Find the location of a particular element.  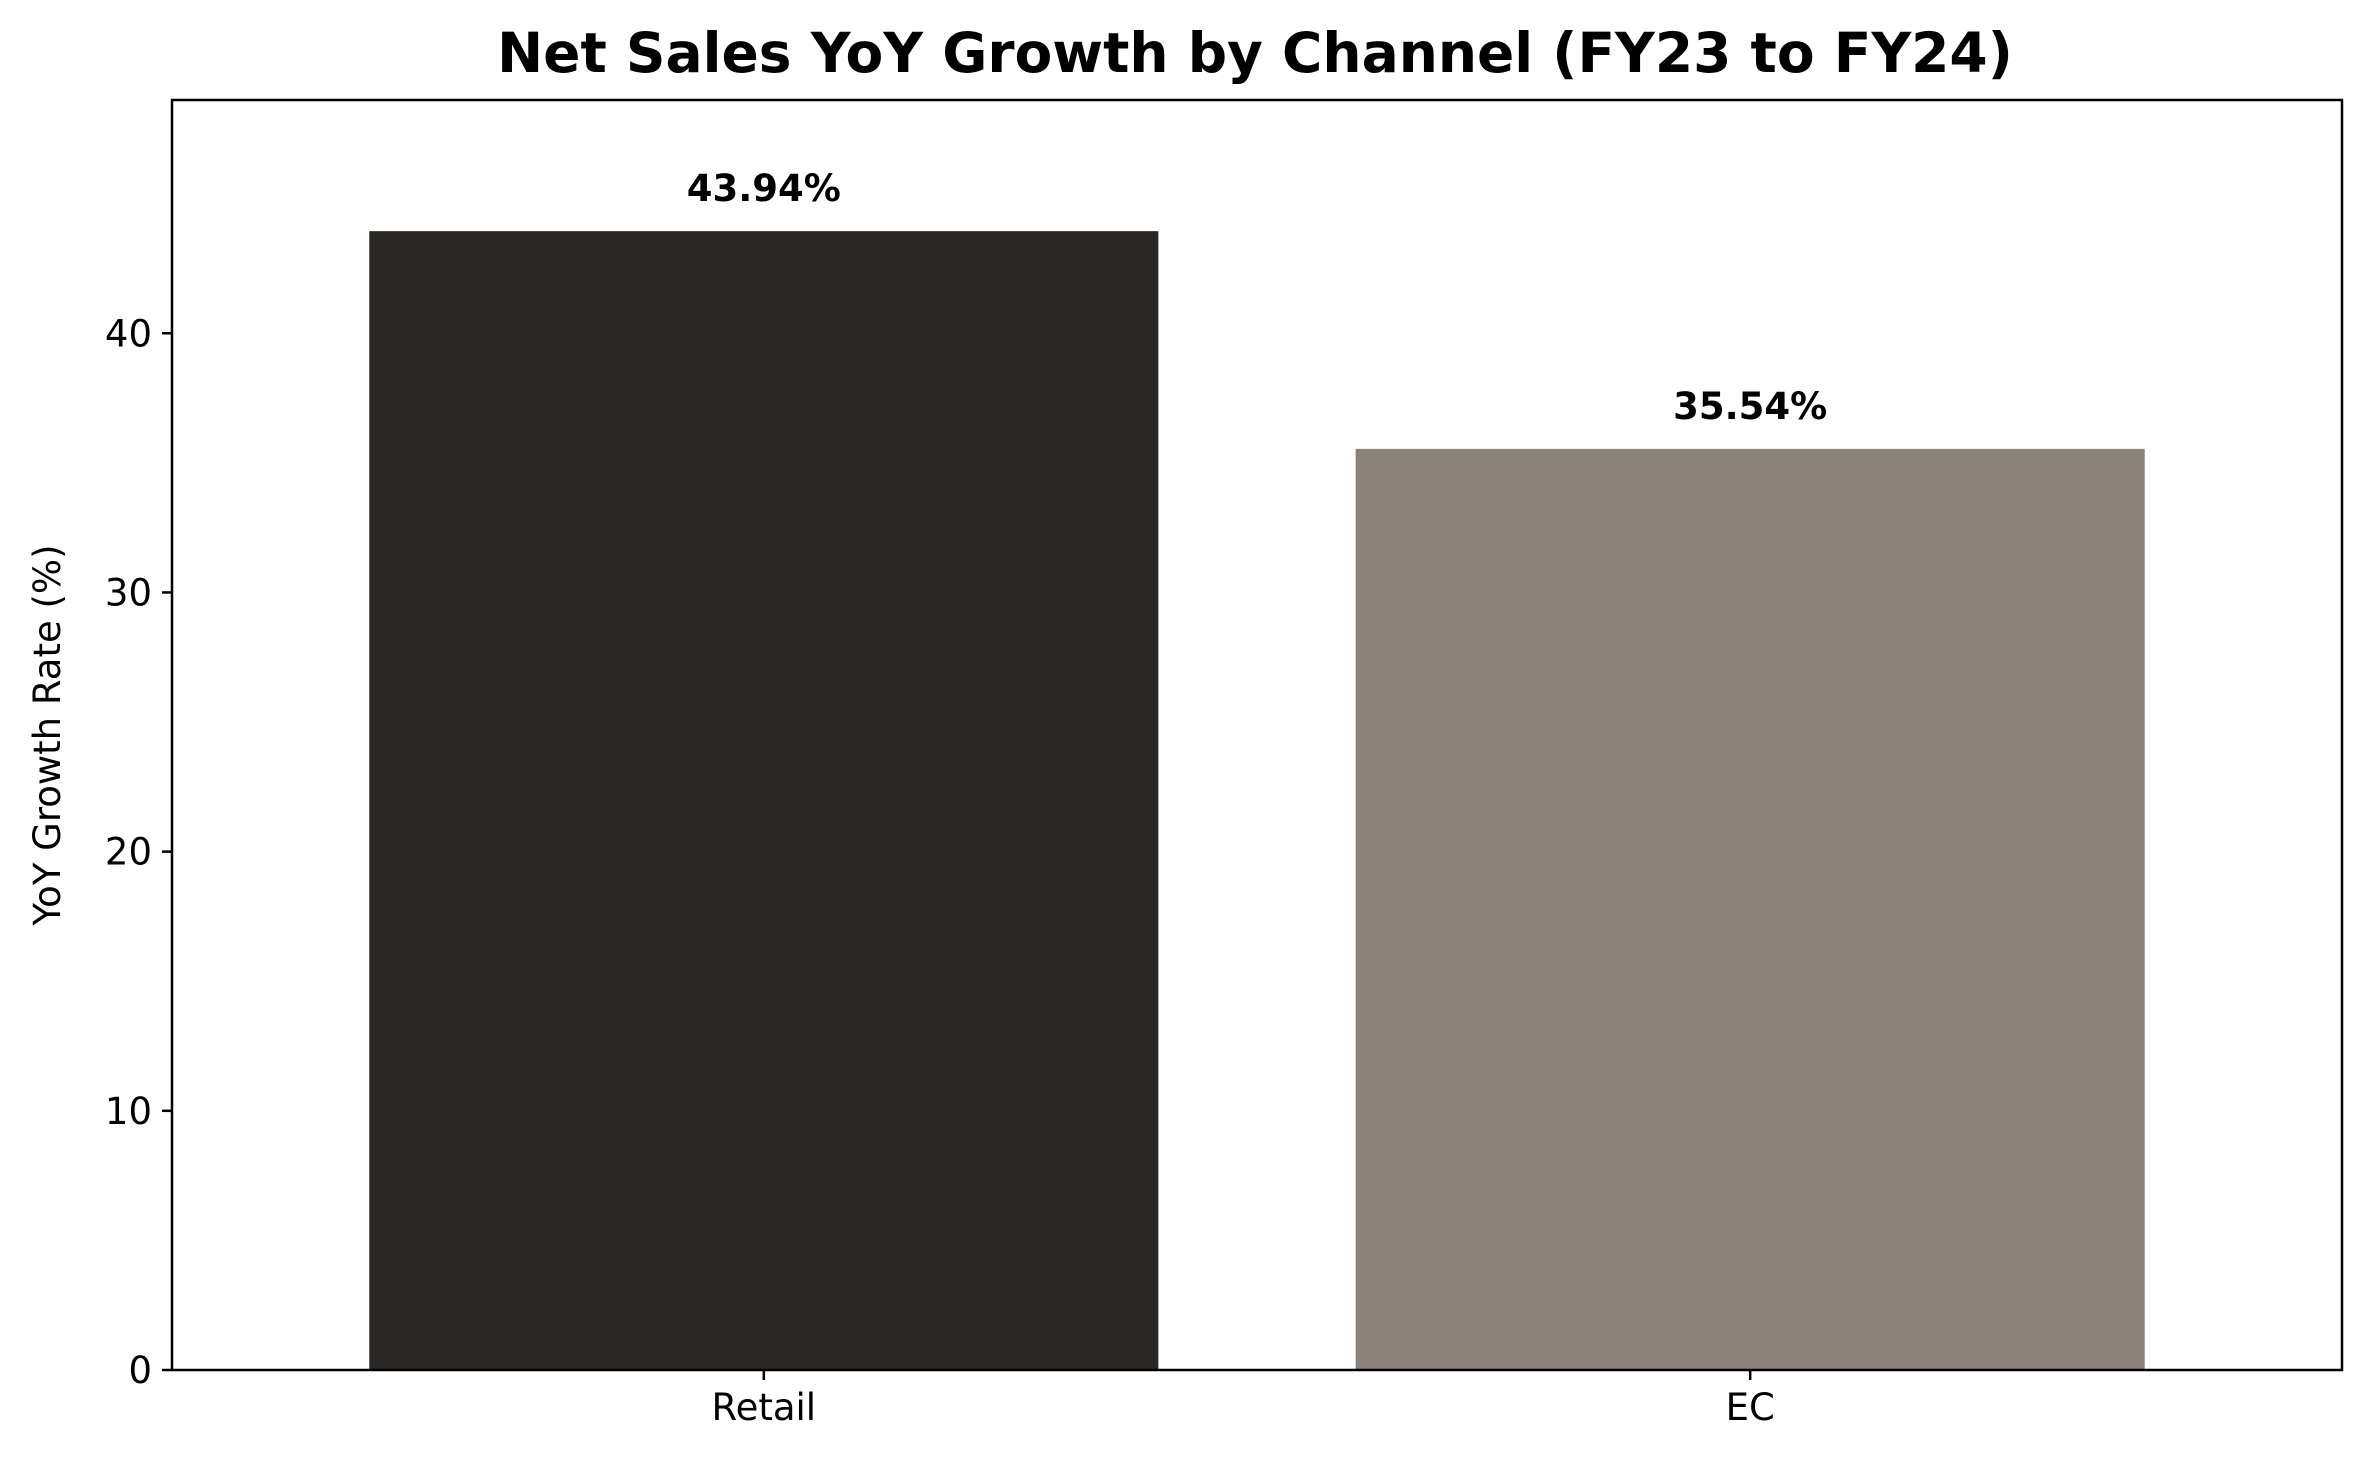

data-label-retail: 43.94% is located at coordinates (764, 188).